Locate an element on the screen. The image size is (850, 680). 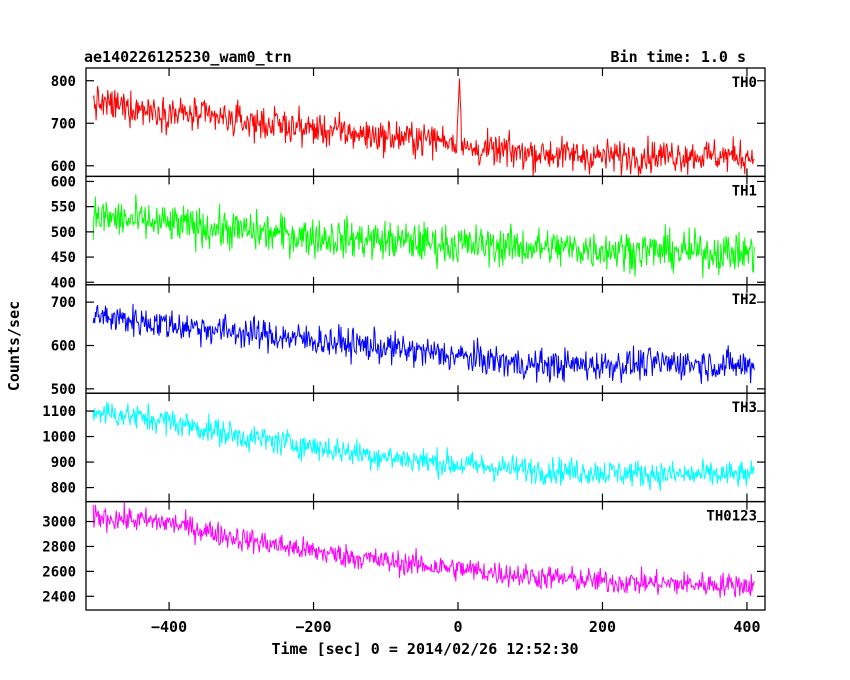
y-tick-label: 900 is located at coordinates (63, 463).